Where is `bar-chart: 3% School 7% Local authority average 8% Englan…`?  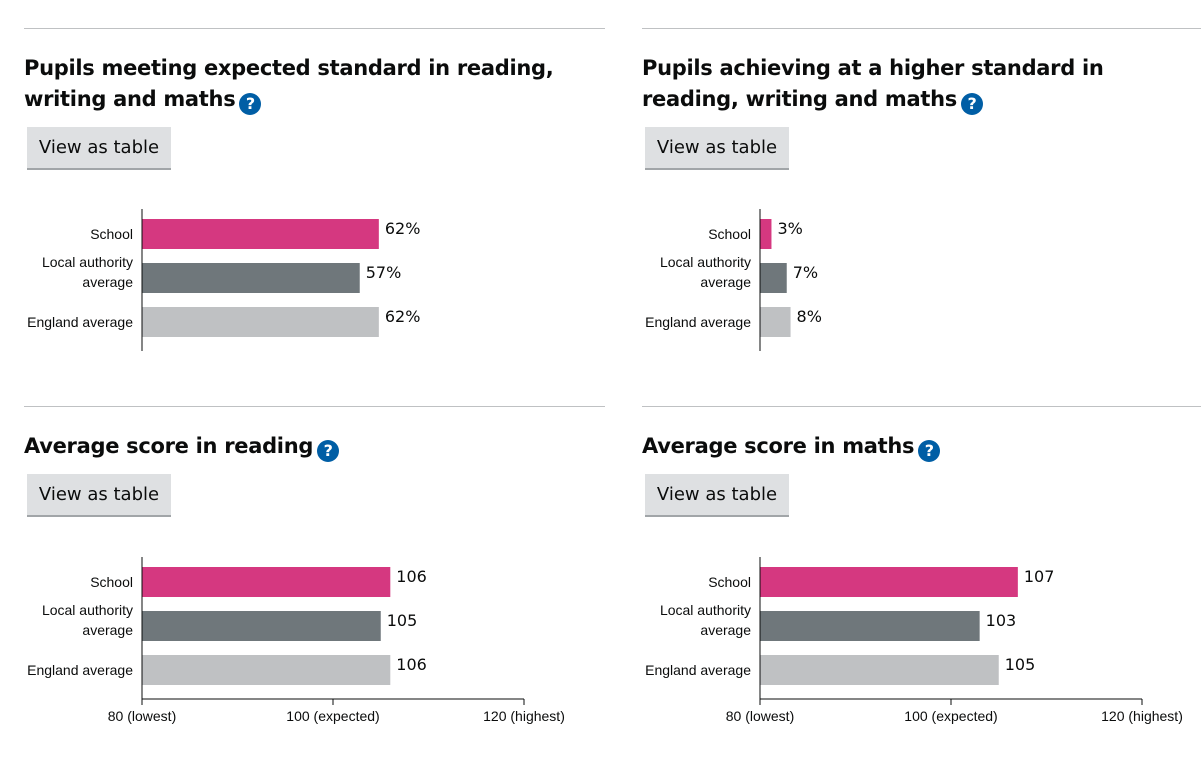 bar-chart: 3% School 7% Local authority average 8% Englan… is located at coordinates (733, 280).